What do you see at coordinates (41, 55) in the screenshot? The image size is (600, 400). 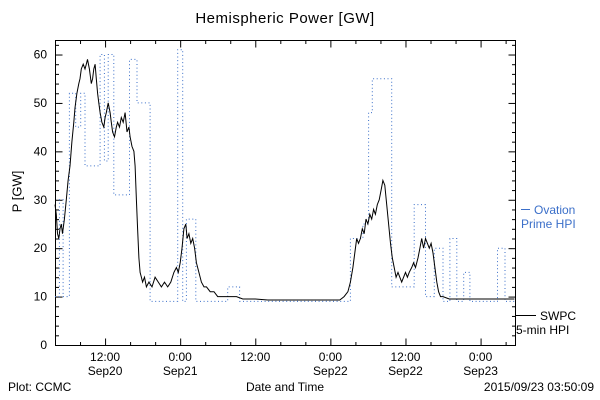 I see `y-tick-label: 60` at bounding box center [41, 55].